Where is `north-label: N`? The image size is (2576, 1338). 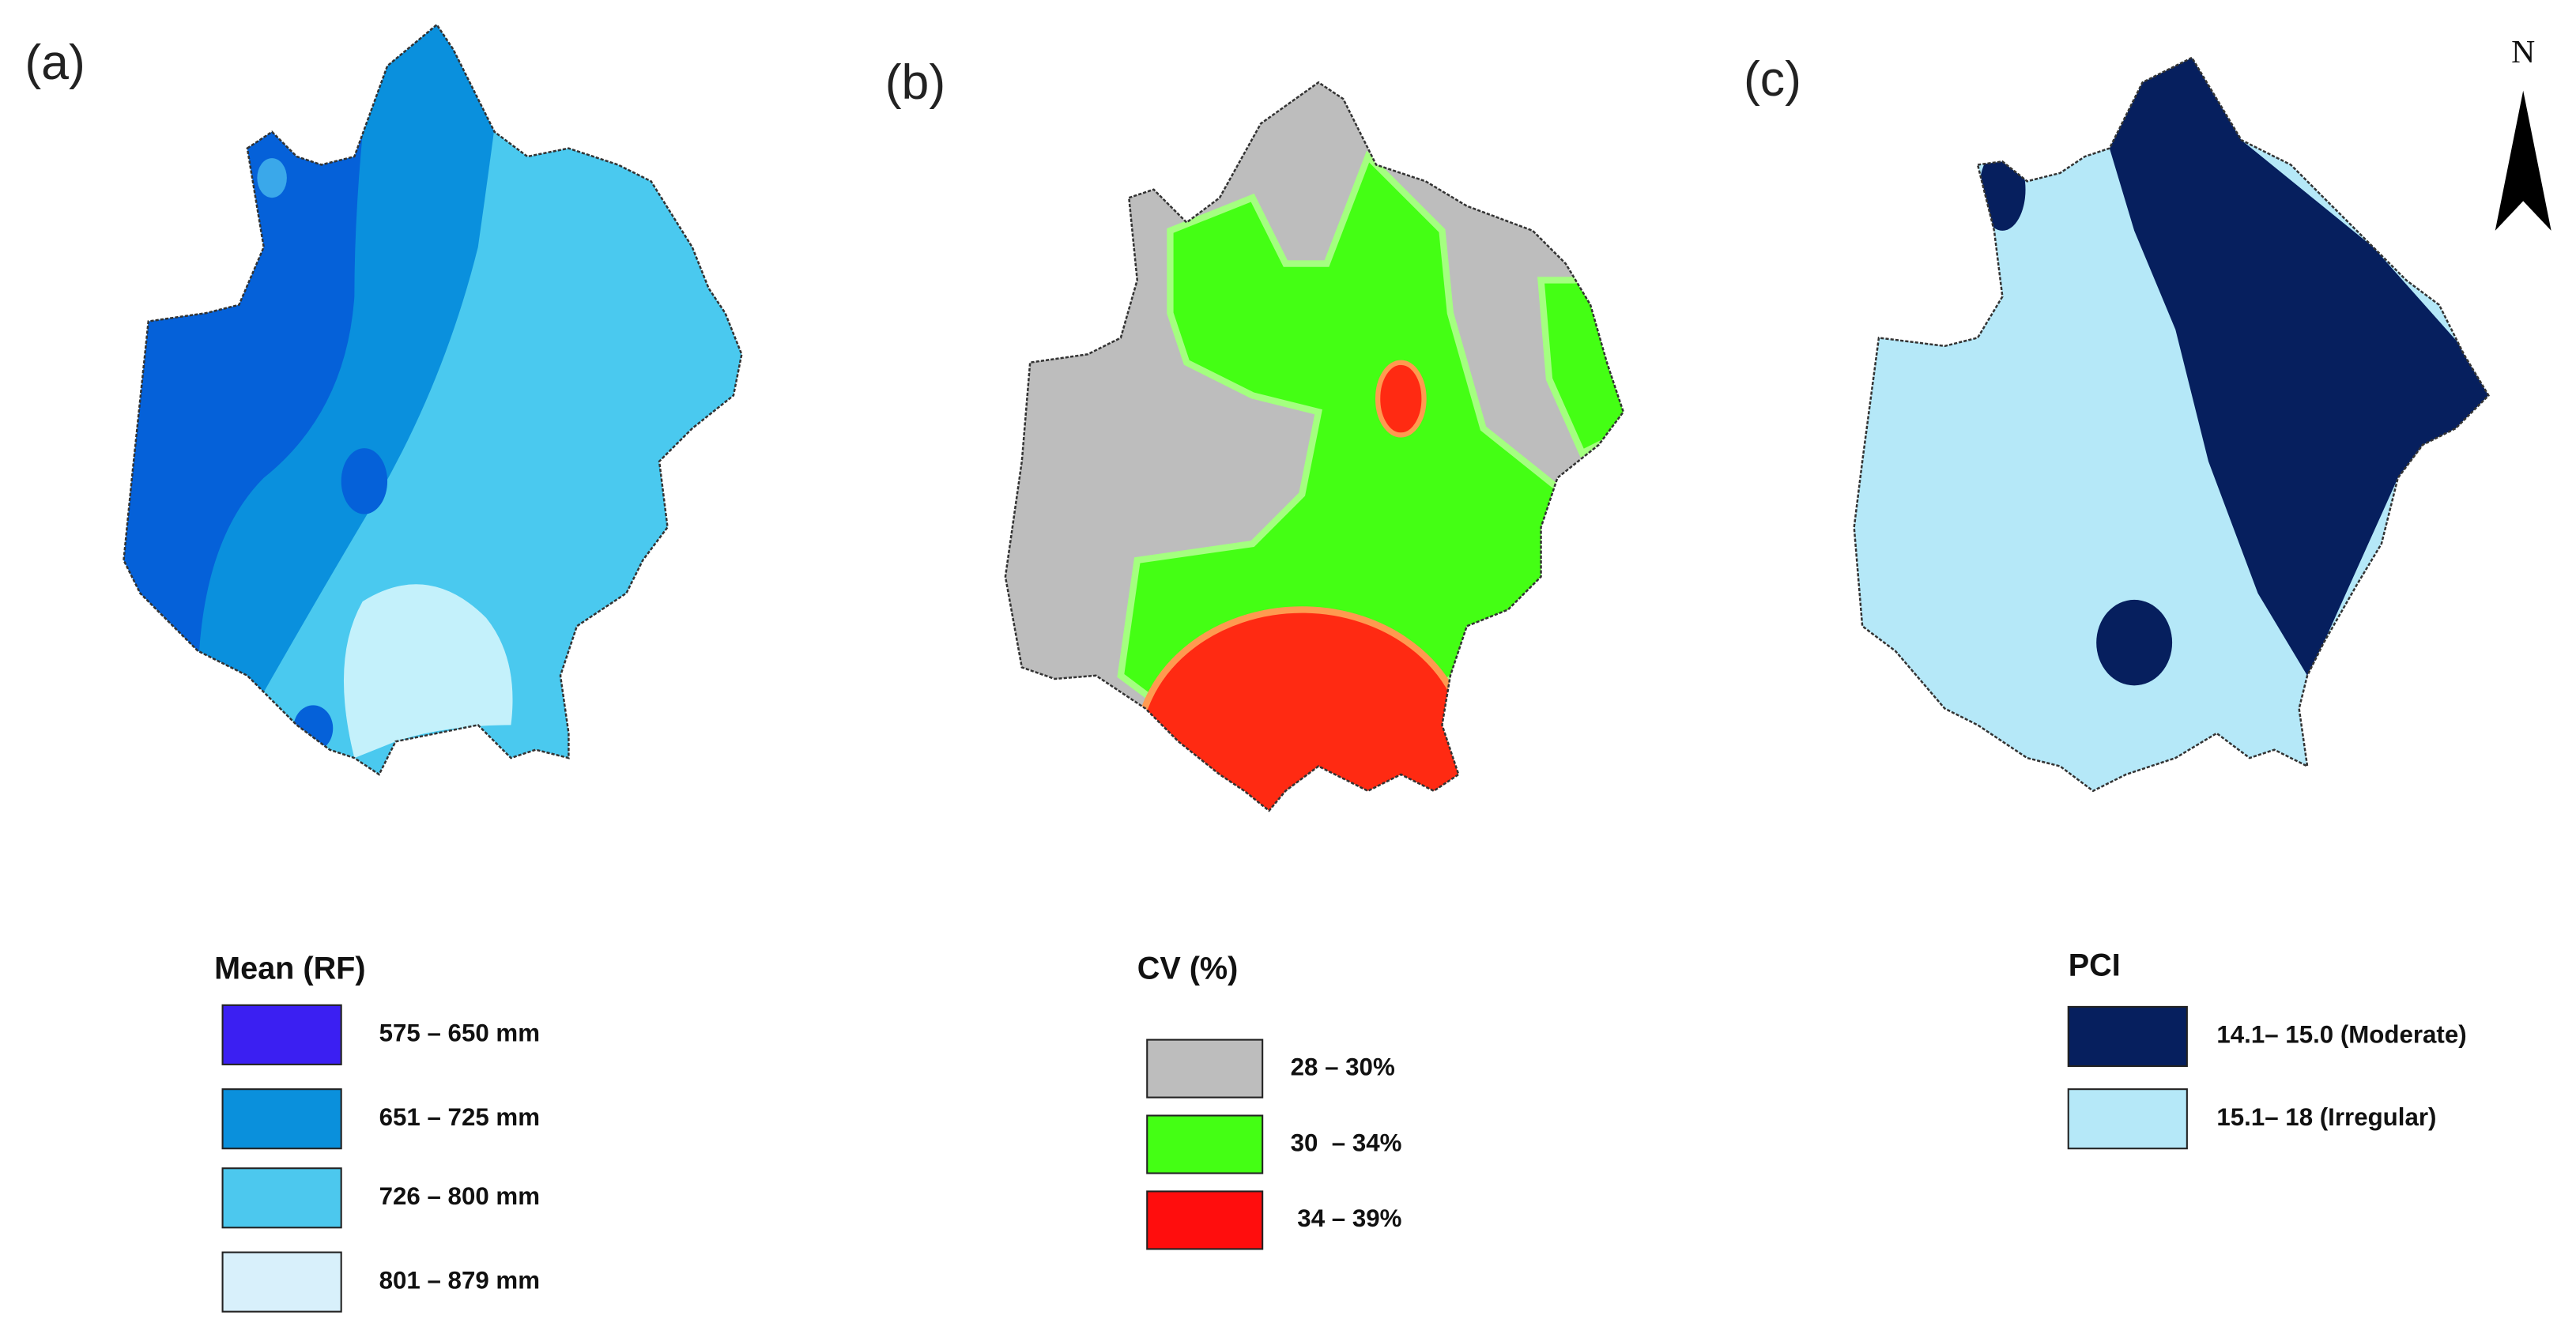 north-label: N is located at coordinates (2523, 52).